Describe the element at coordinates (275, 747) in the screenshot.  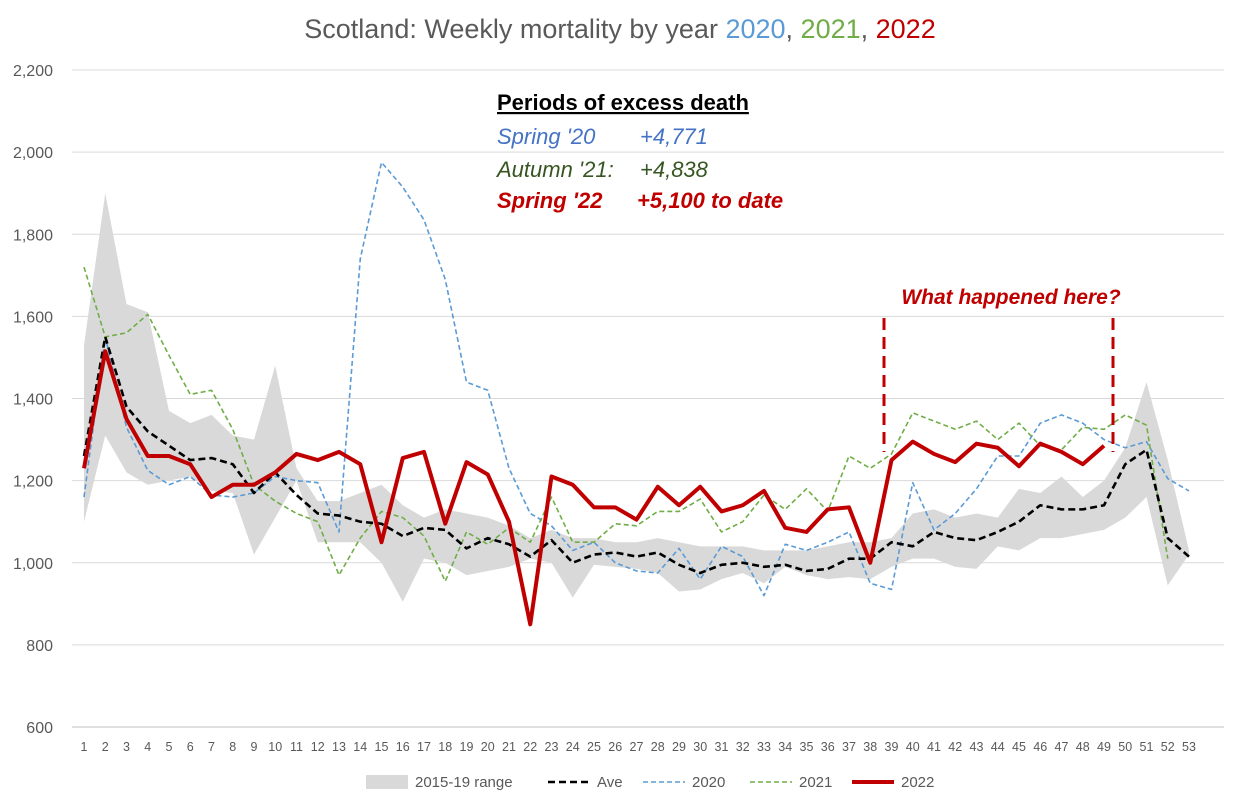
I see `x-tick-label: 10` at that location.